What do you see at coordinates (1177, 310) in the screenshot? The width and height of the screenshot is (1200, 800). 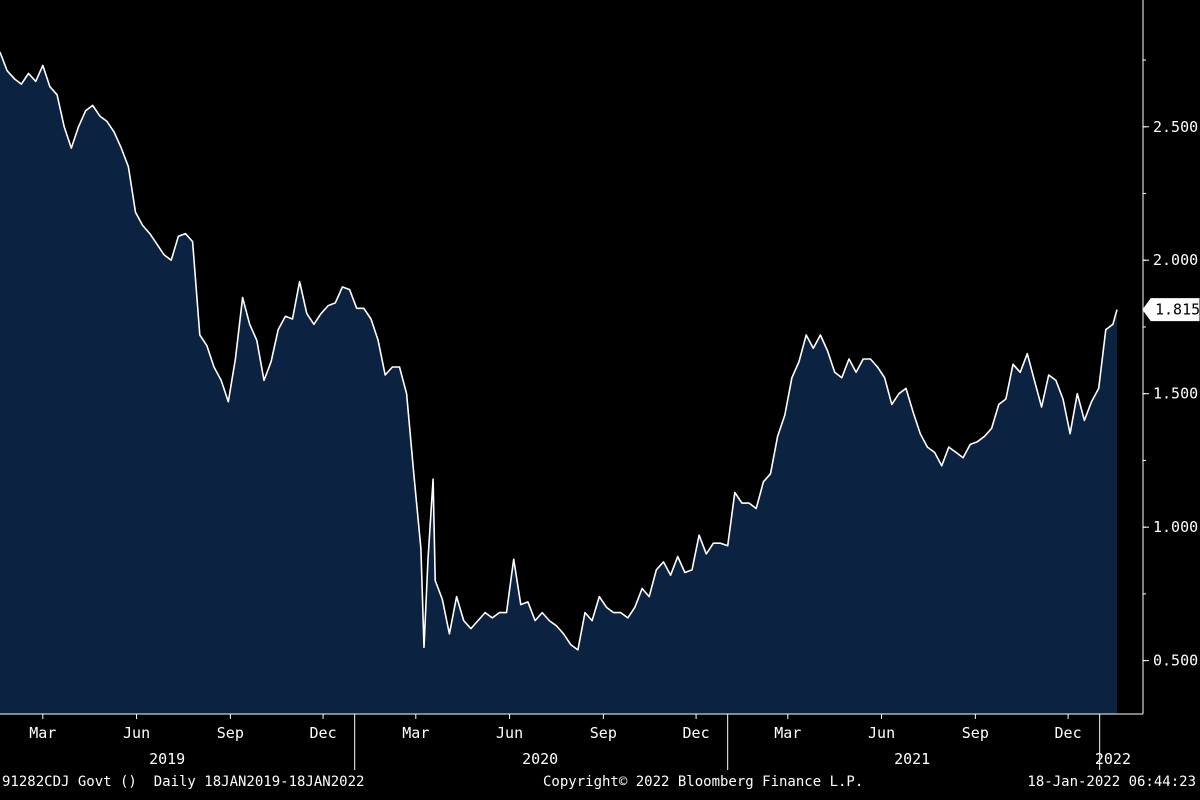 I see `last-value-label: 1.815` at bounding box center [1177, 310].